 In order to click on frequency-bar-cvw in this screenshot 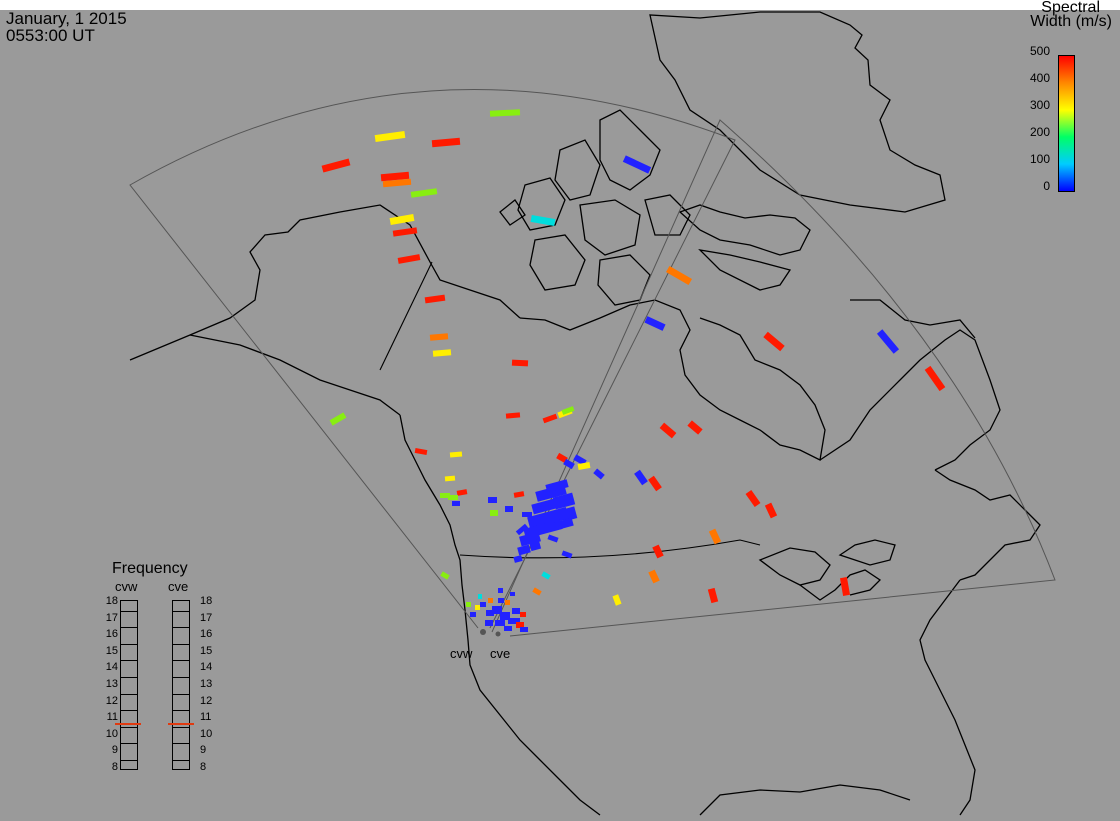, I will do `click(129, 685)`.